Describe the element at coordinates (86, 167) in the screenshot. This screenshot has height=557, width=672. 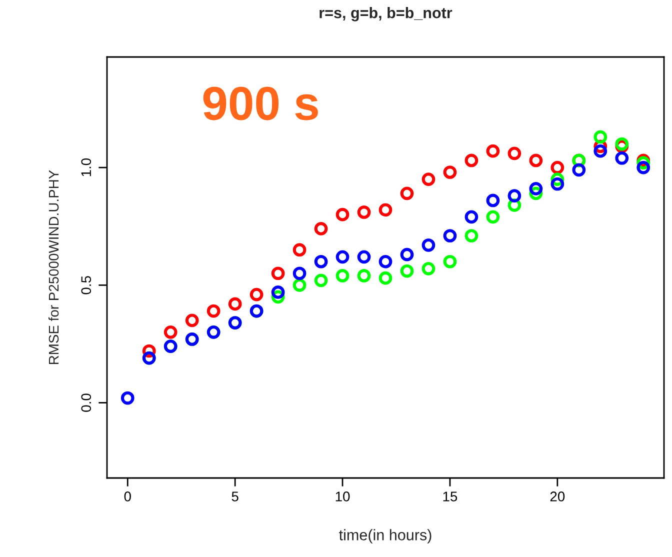
I see `y-tick-label: 1.0` at that location.